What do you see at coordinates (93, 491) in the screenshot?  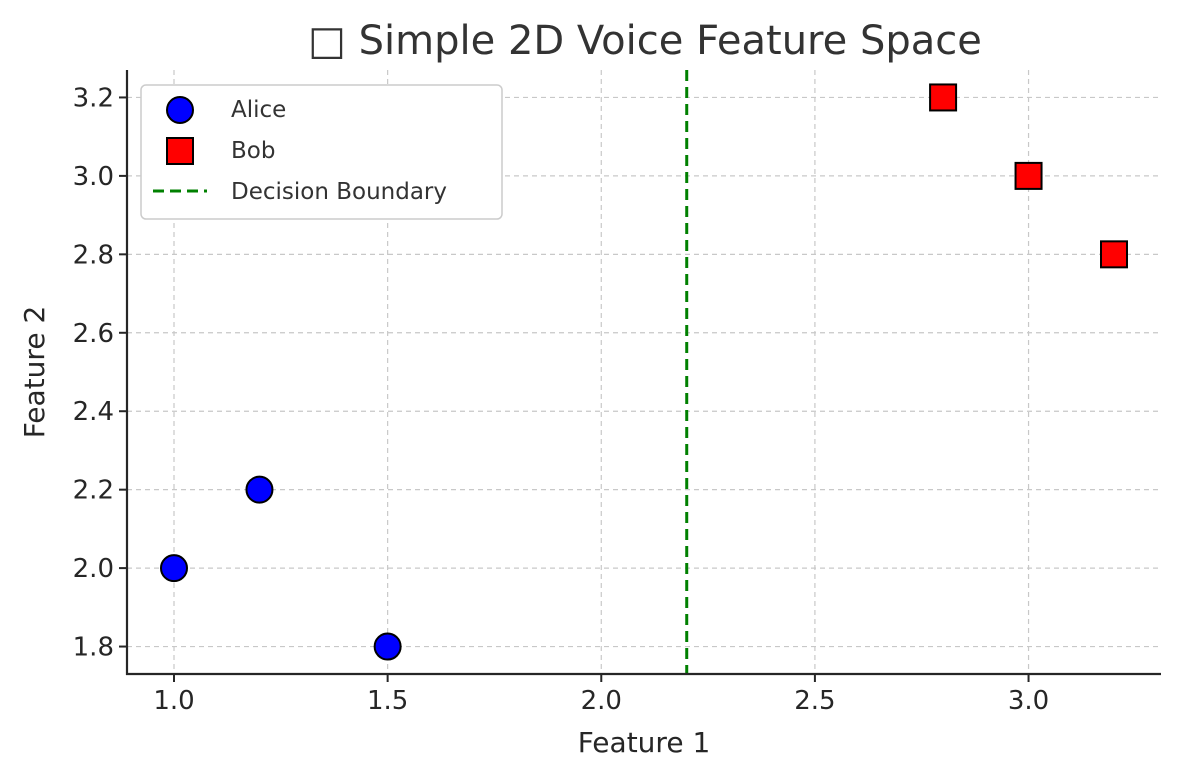 I see `y-tick-label: 2.2` at bounding box center [93, 491].